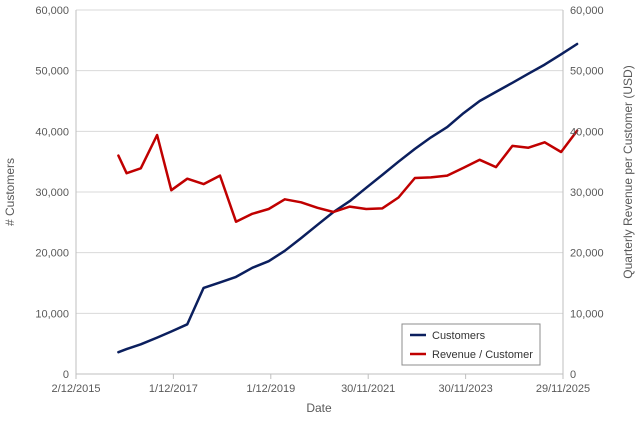  Describe the element at coordinates (573, 375) in the screenshot. I see `y-right-tick-label: 0` at that location.